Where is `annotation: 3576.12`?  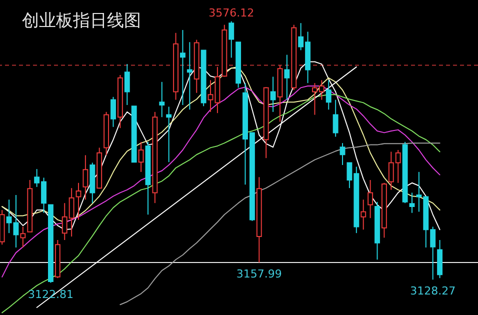 annotation: 3576.12 is located at coordinates (231, 13).